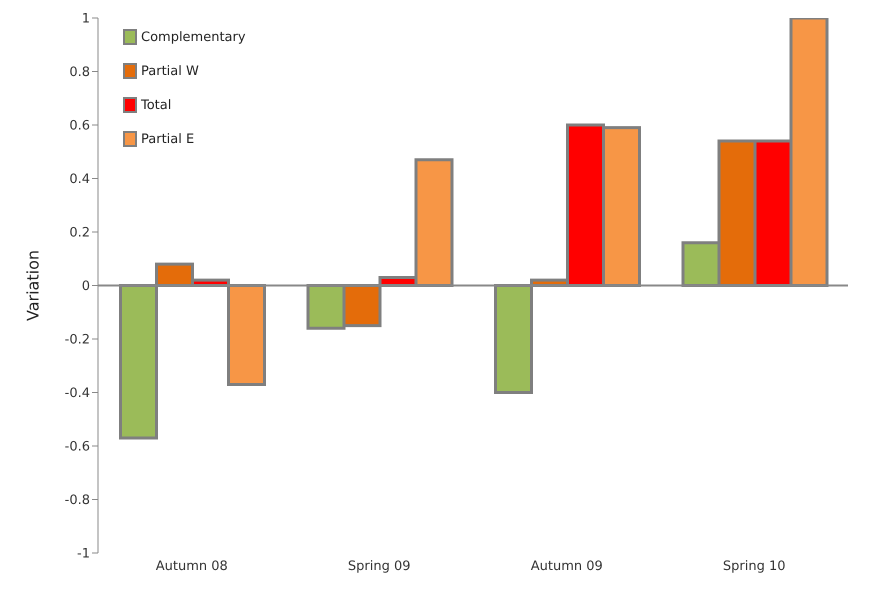 The image size is (880, 601). Describe the element at coordinates (170, 71) in the screenshot. I see `legend-label: Partial W` at that location.